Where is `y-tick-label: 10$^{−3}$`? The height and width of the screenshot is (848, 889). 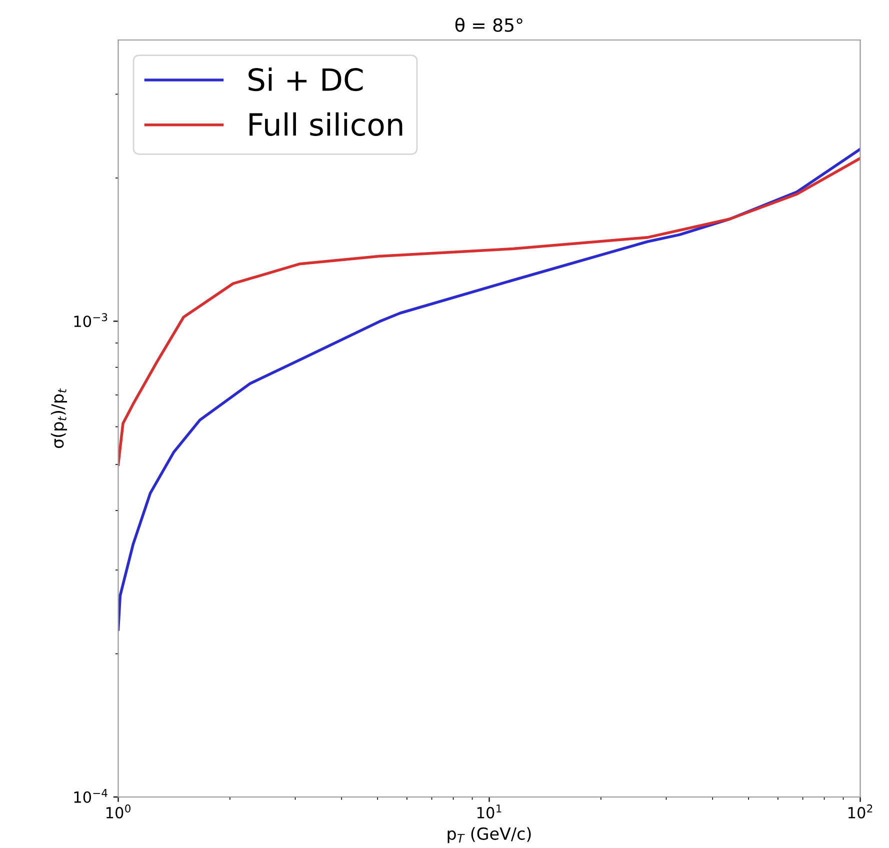
y-tick-label: 10$^{−3}$ is located at coordinates (91, 320).